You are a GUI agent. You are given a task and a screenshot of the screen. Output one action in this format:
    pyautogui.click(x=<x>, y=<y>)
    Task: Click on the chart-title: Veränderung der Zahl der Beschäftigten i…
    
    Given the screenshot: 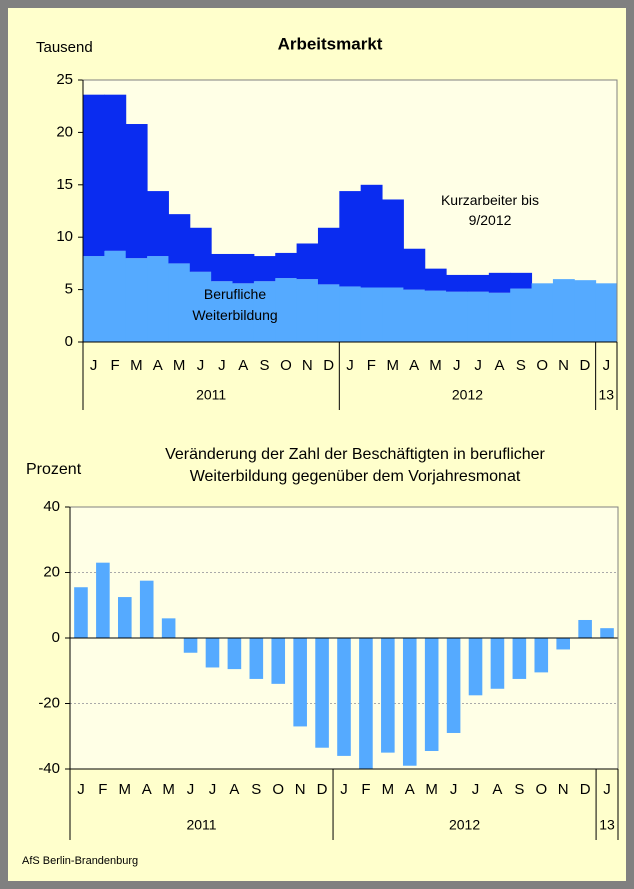 What is the action you would take?
    pyautogui.click(x=355, y=465)
    